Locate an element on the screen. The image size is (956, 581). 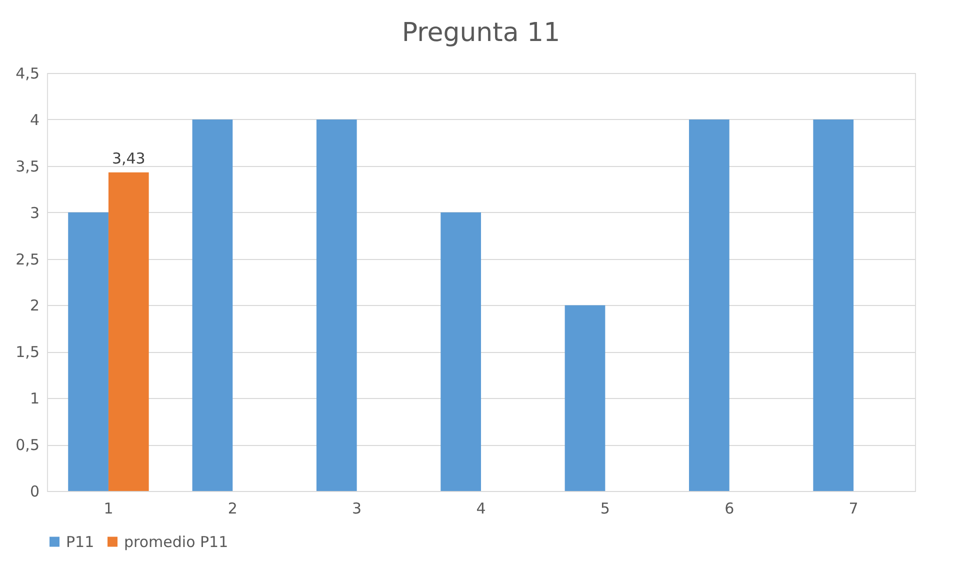
legend-label: promedio P11 is located at coordinates (176, 541).